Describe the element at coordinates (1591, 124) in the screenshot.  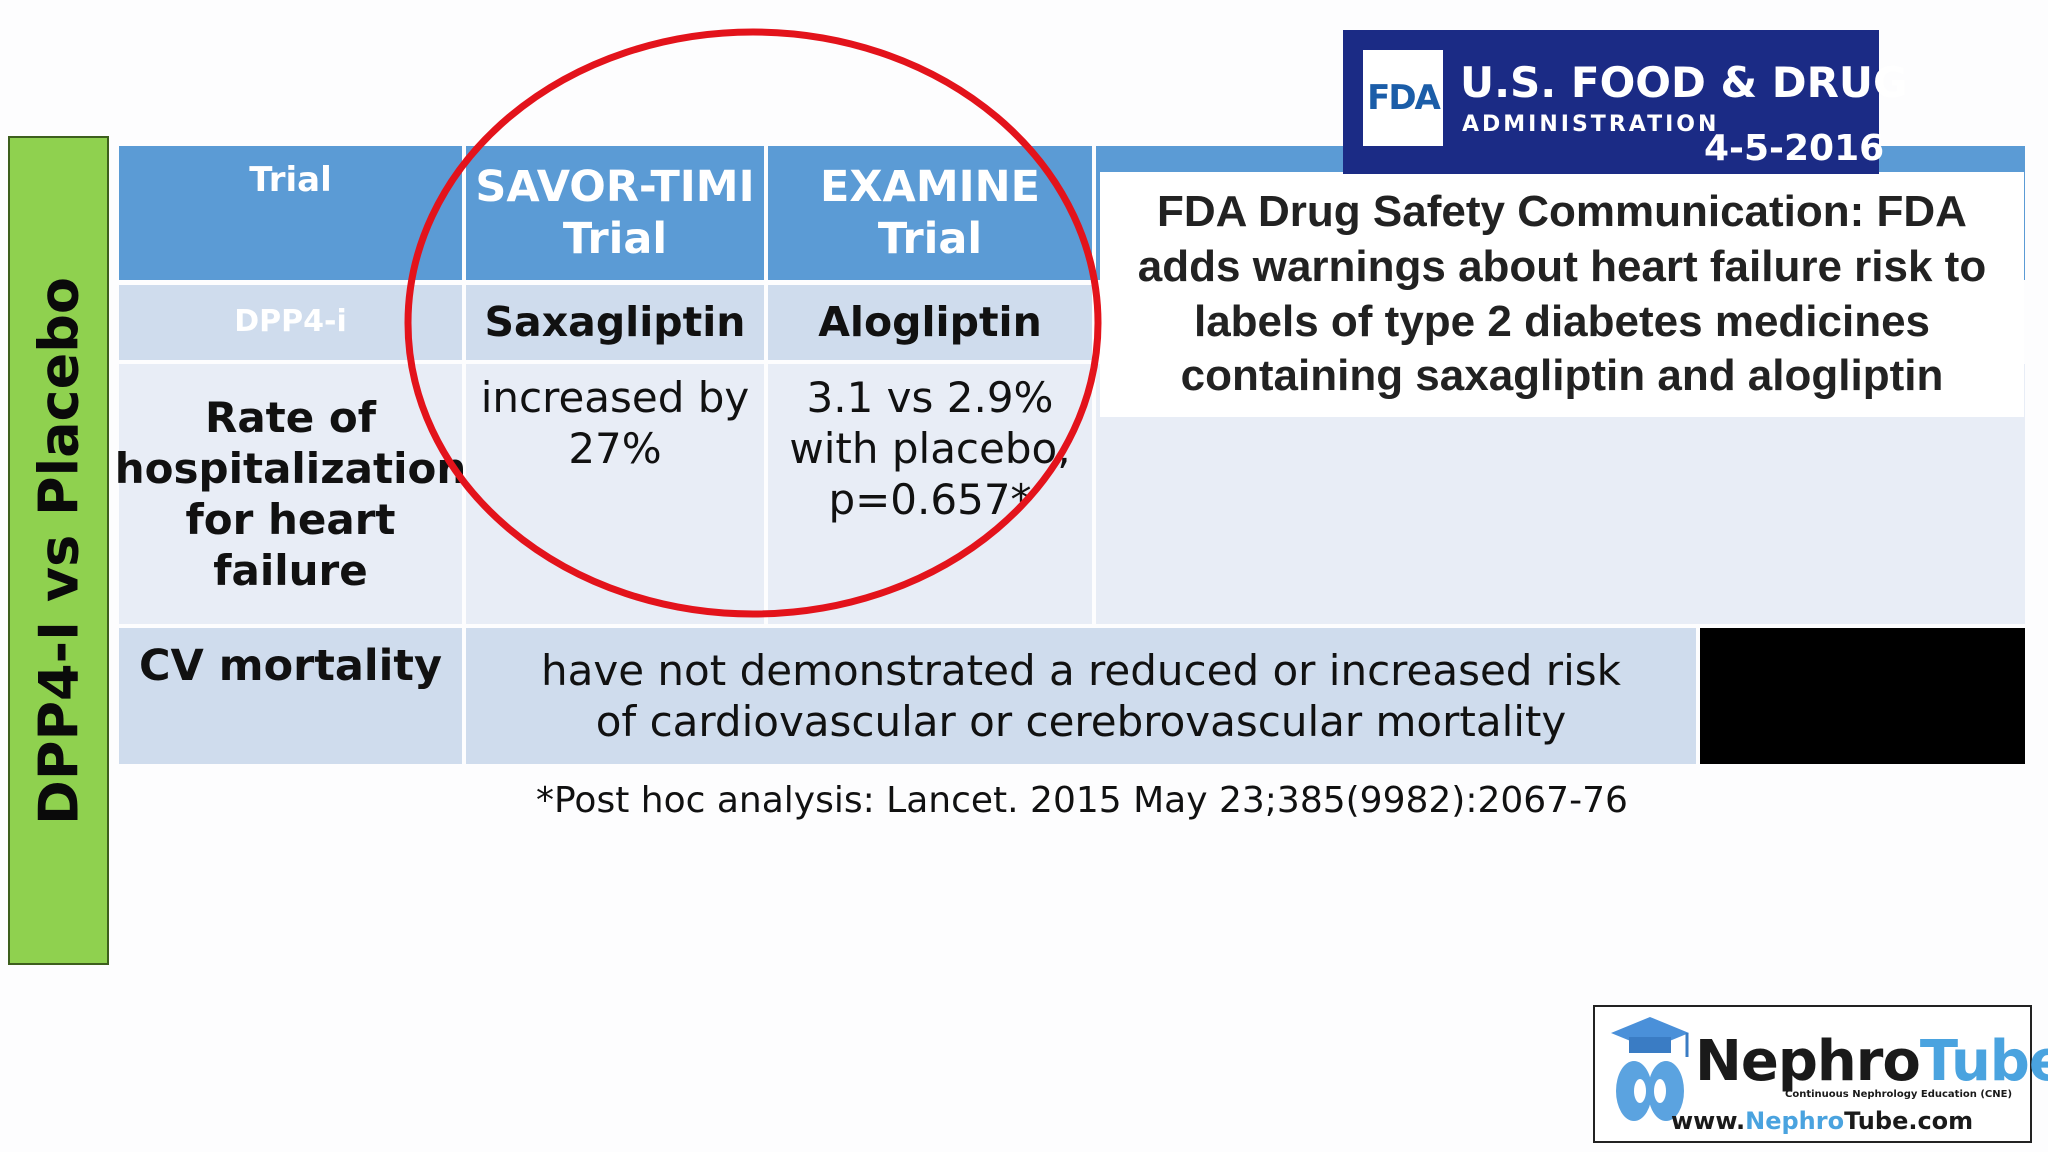
I see `fda-title-line2: ADMINISTRATION` at that location.